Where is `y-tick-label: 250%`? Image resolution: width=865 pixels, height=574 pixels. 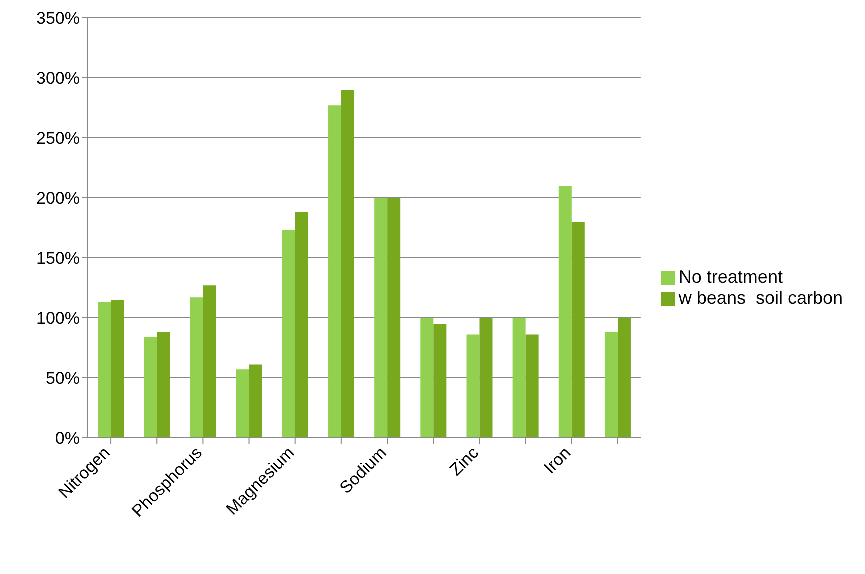 y-tick-label: 250% is located at coordinates (58, 138).